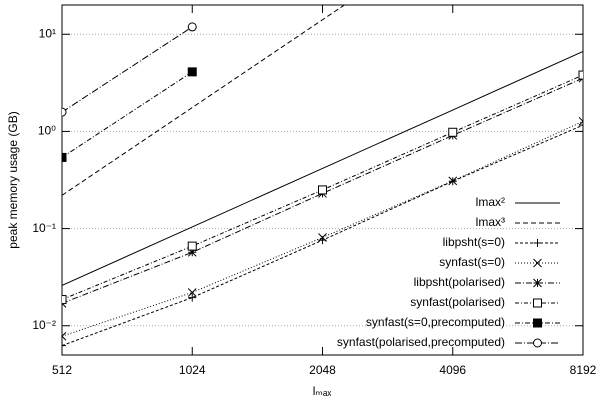 The width and height of the screenshot is (600, 410). Describe the element at coordinates (421, 342) in the screenshot. I see `legend-label: synfast(polarised,precomputed)` at that location.